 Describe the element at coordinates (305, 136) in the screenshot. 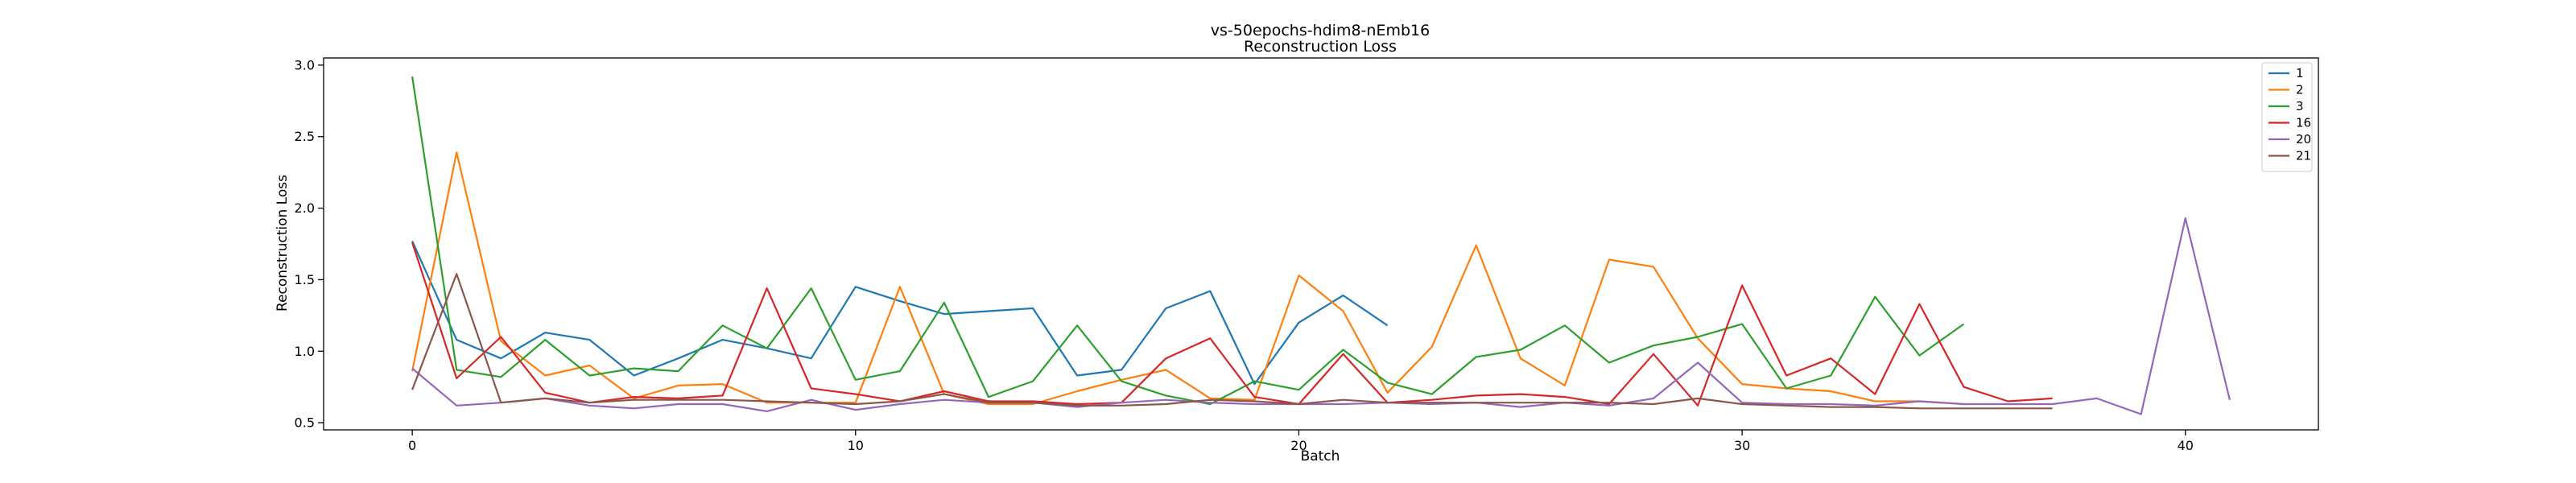

I see `y-tick-label: 2.5` at that location.